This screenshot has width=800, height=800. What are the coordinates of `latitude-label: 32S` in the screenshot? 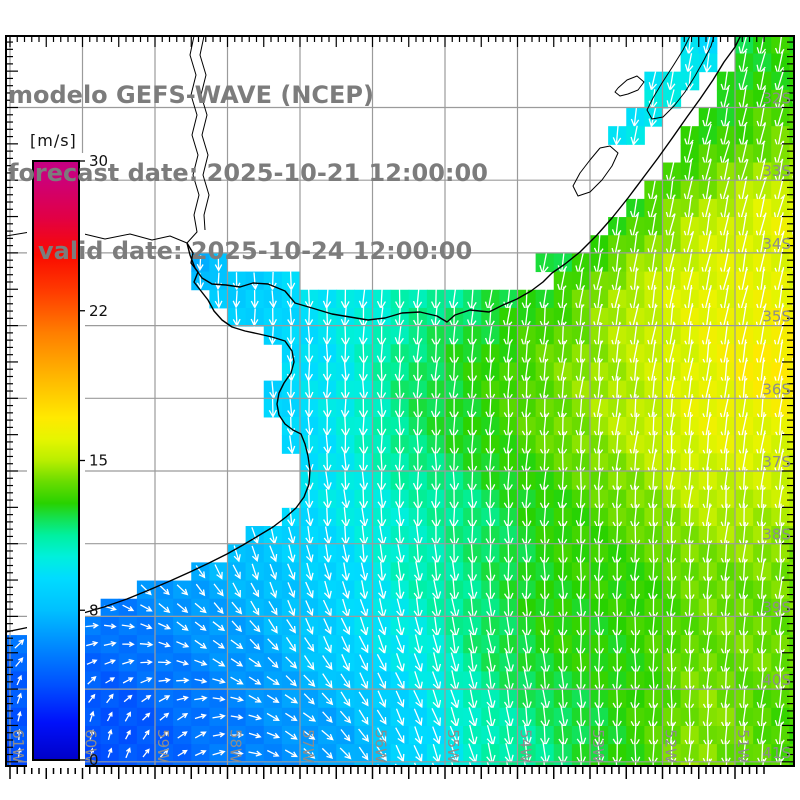 It's located at (776, 99).